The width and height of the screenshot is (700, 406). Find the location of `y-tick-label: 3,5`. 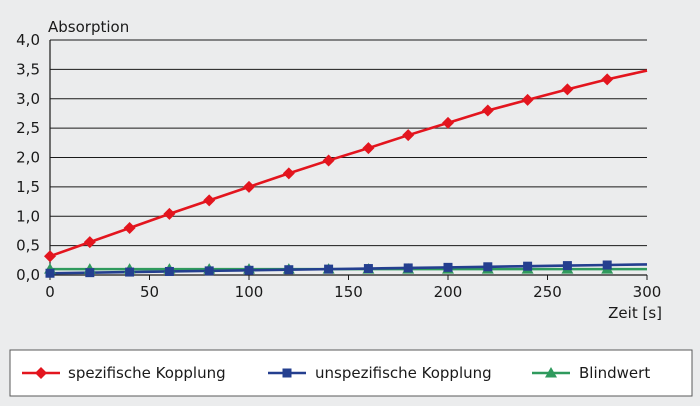

y-tick-label: 3,5 is located at coordinates (28, 69).